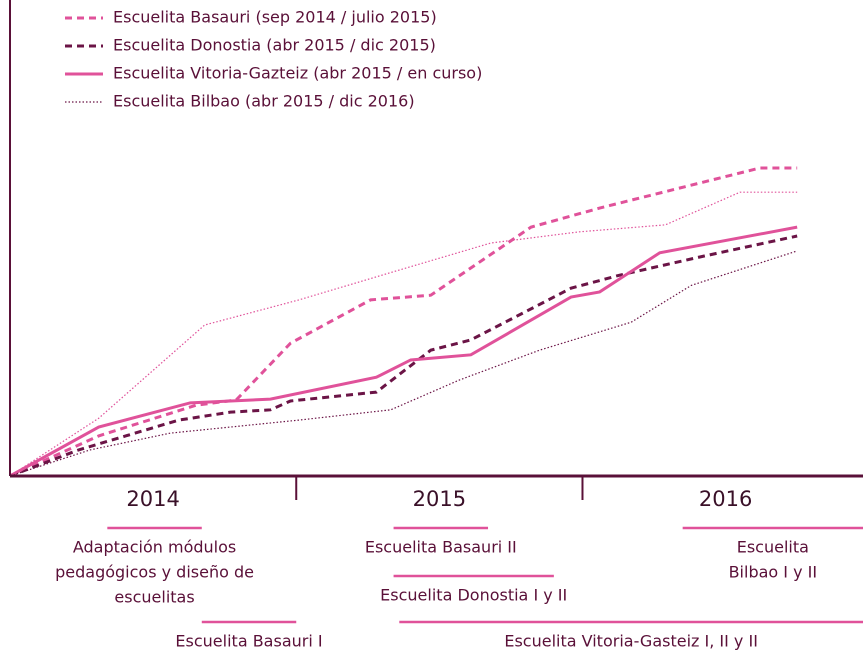 This screenshot has width=863, height=650. Describe the element at coordinates (773, 547) in the screenshot. I see `period-label: Escuelita` at that location.